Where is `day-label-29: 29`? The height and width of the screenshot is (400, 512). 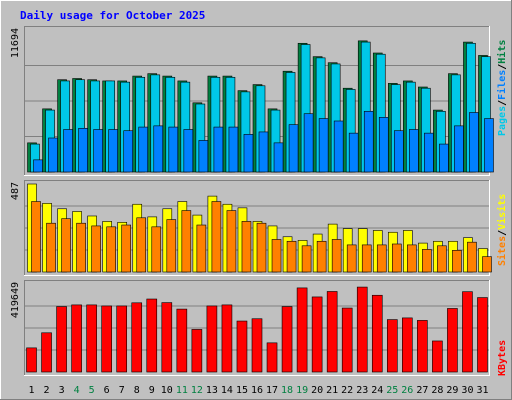 day-label-29: 29 is located at coordinates (452, 390).